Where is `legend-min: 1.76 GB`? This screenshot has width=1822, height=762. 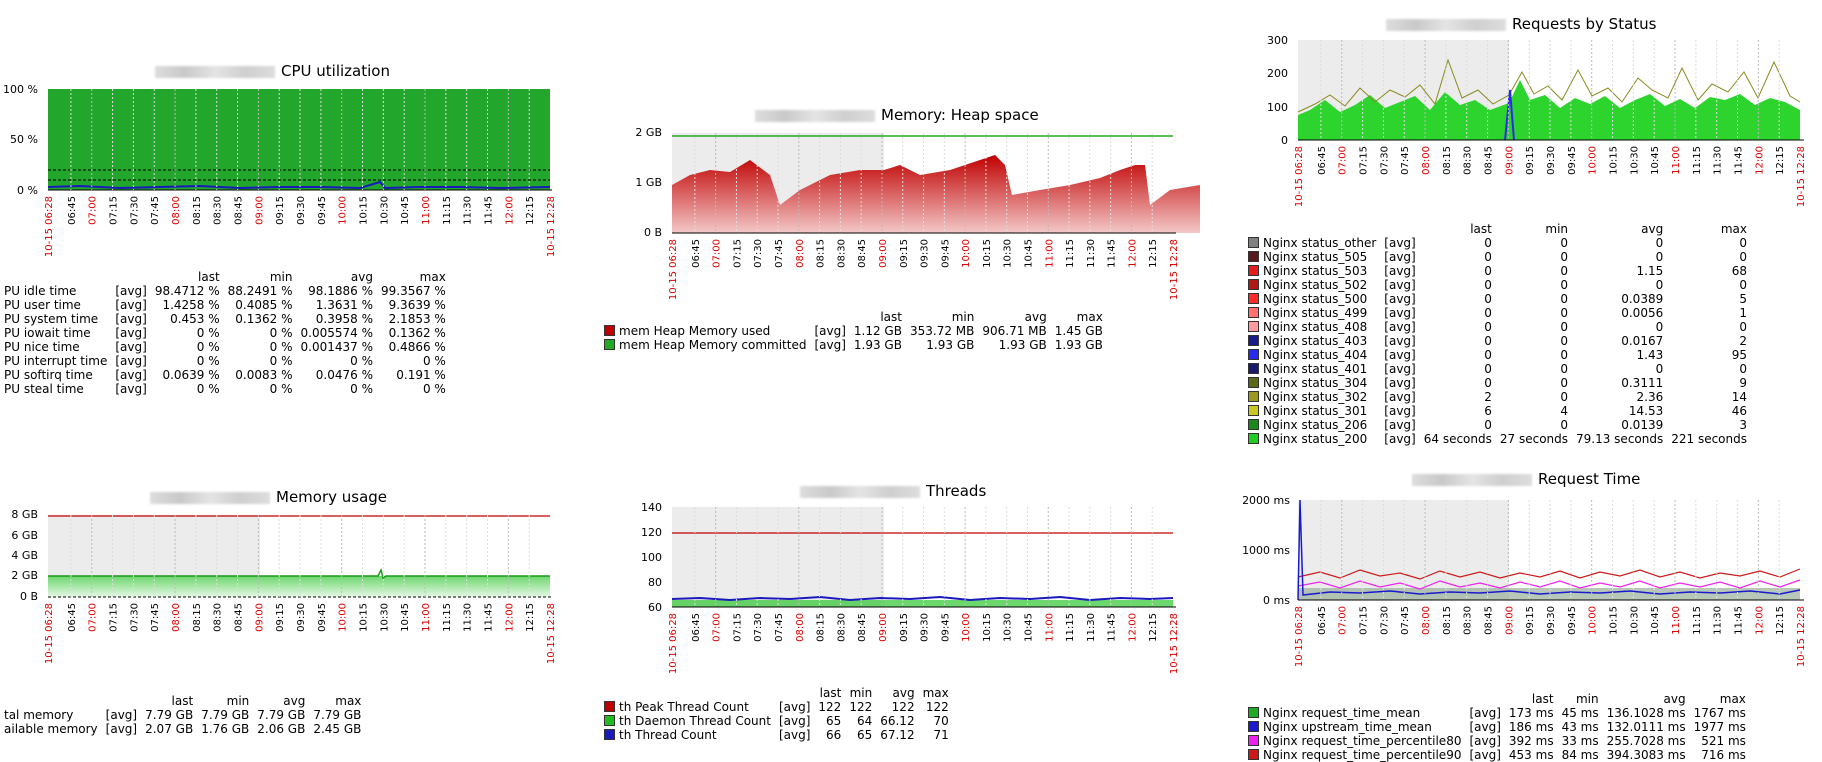
legend-min: 1.76 GB is located at coordinates (225, 729).